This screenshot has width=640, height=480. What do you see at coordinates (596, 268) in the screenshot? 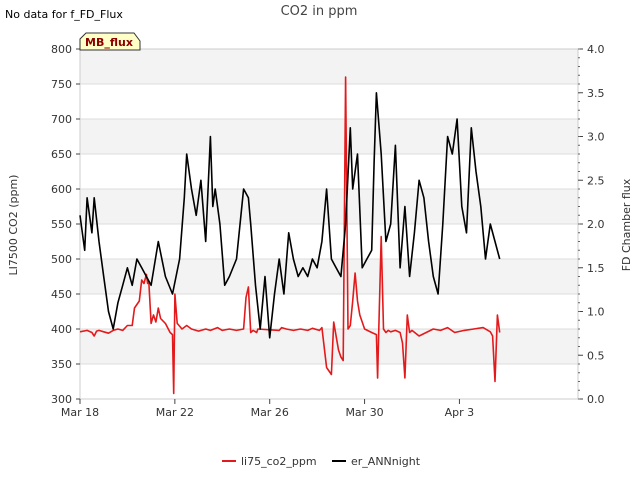
I see `y2-tick-label: 1.5` at bounding box center [596, 268].